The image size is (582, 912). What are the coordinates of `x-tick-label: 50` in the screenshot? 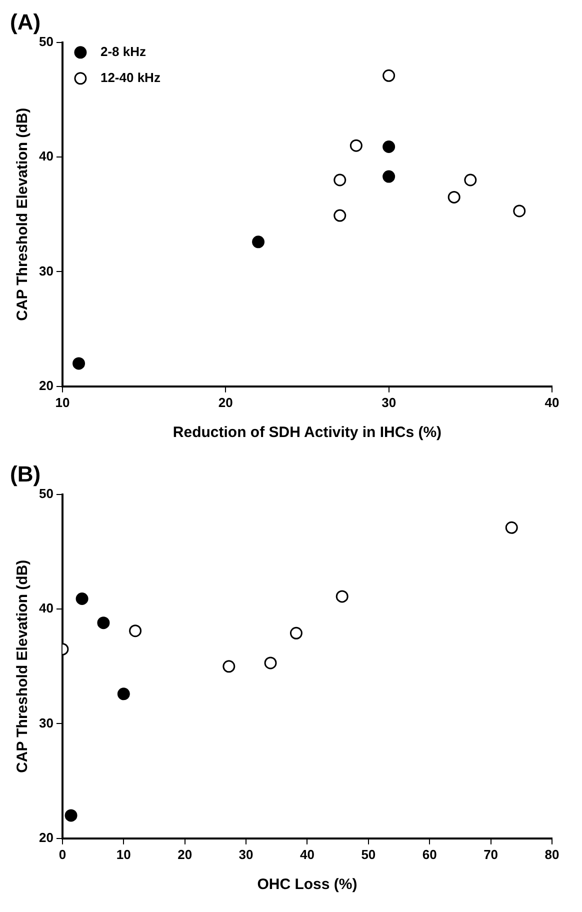 It's located at (368, 854).